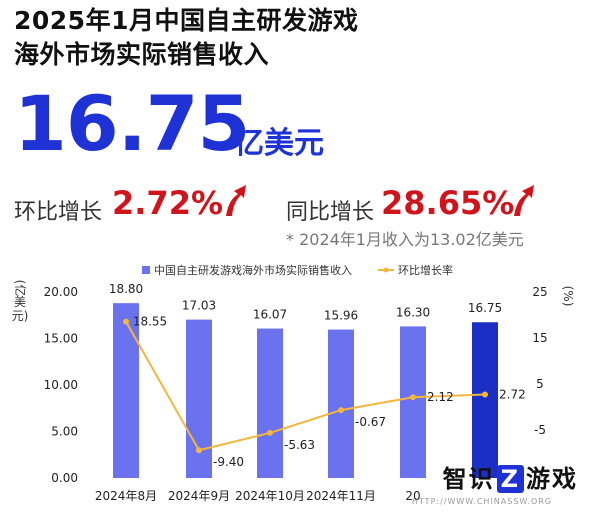  Describe the element at coordinates (126, 496) in the screenshot. I see `category-tick-label: 2024年8月` at that location.